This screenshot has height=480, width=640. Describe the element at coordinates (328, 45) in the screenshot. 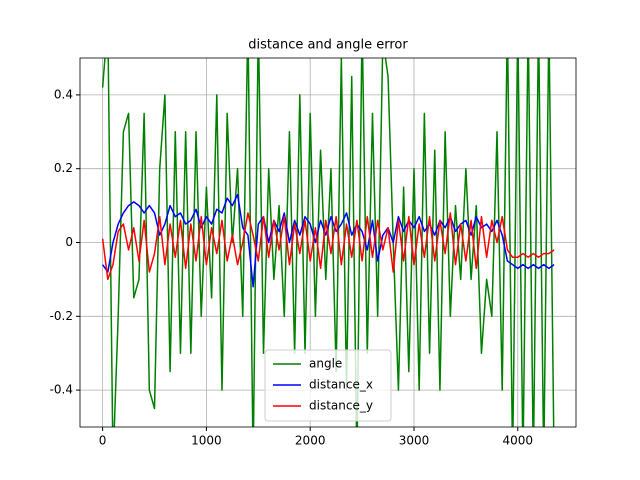

I see `chart-title: distance and angle error` at that location.